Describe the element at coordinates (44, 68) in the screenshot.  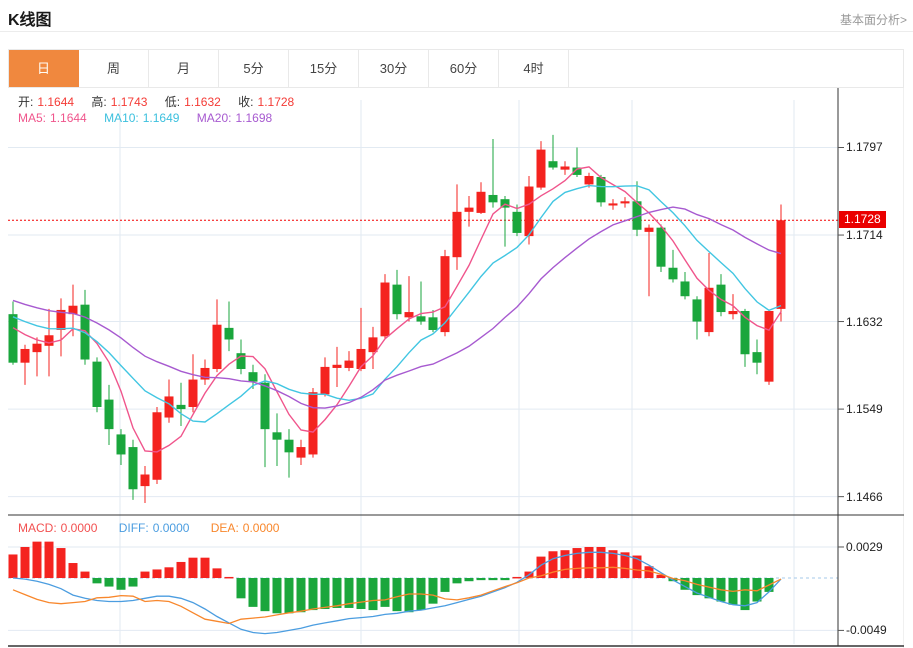
I see `tab-day: 日` at that location.